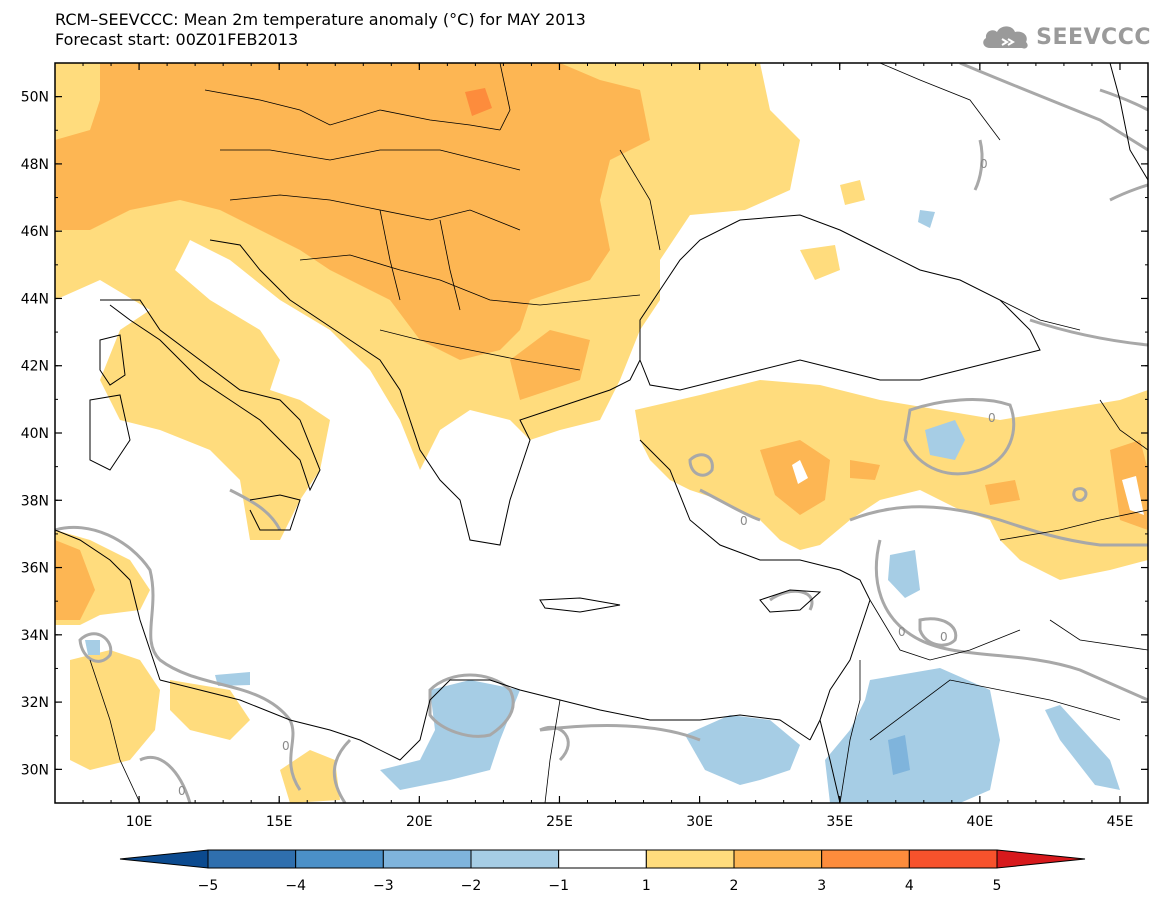 The height and width of the screenshot is (907, 1165). I want to click on coastline-africa, so click(485, 720).